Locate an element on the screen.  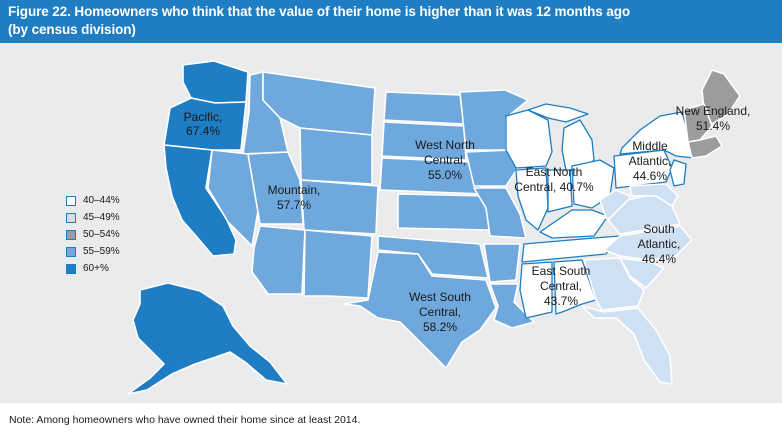
label-ma-line2: Atlantic, is located at coordinates (650, 161).